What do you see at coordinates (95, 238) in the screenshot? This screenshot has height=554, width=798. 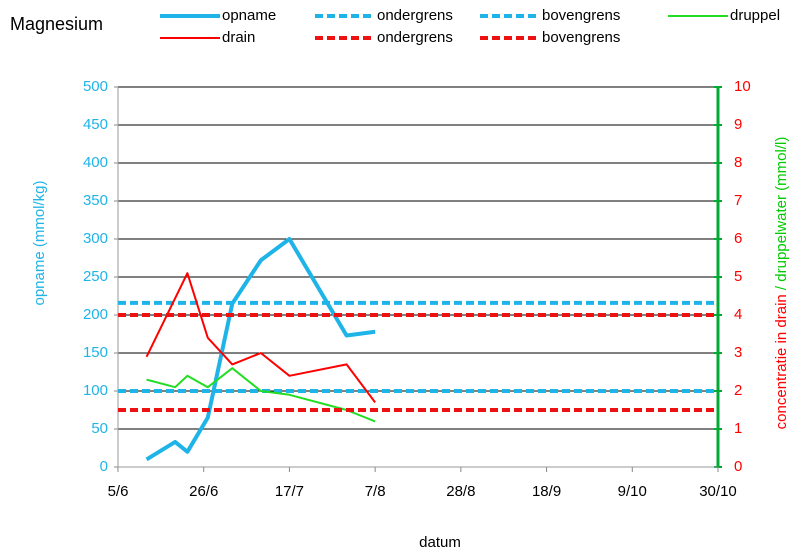 I see `y-tick-label: 300` at bounding box center [95, 238].